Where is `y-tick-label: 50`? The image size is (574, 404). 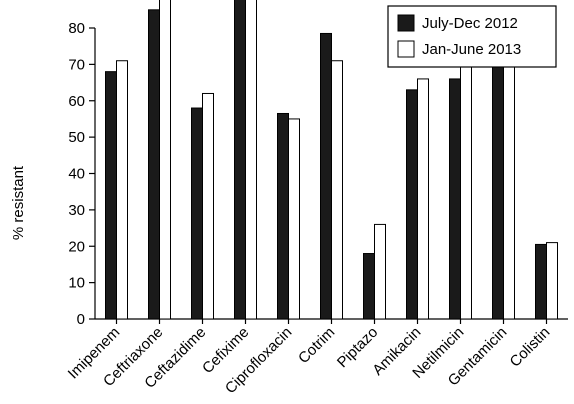
y-tick-label: 50 is located at coordinates (76, 137).